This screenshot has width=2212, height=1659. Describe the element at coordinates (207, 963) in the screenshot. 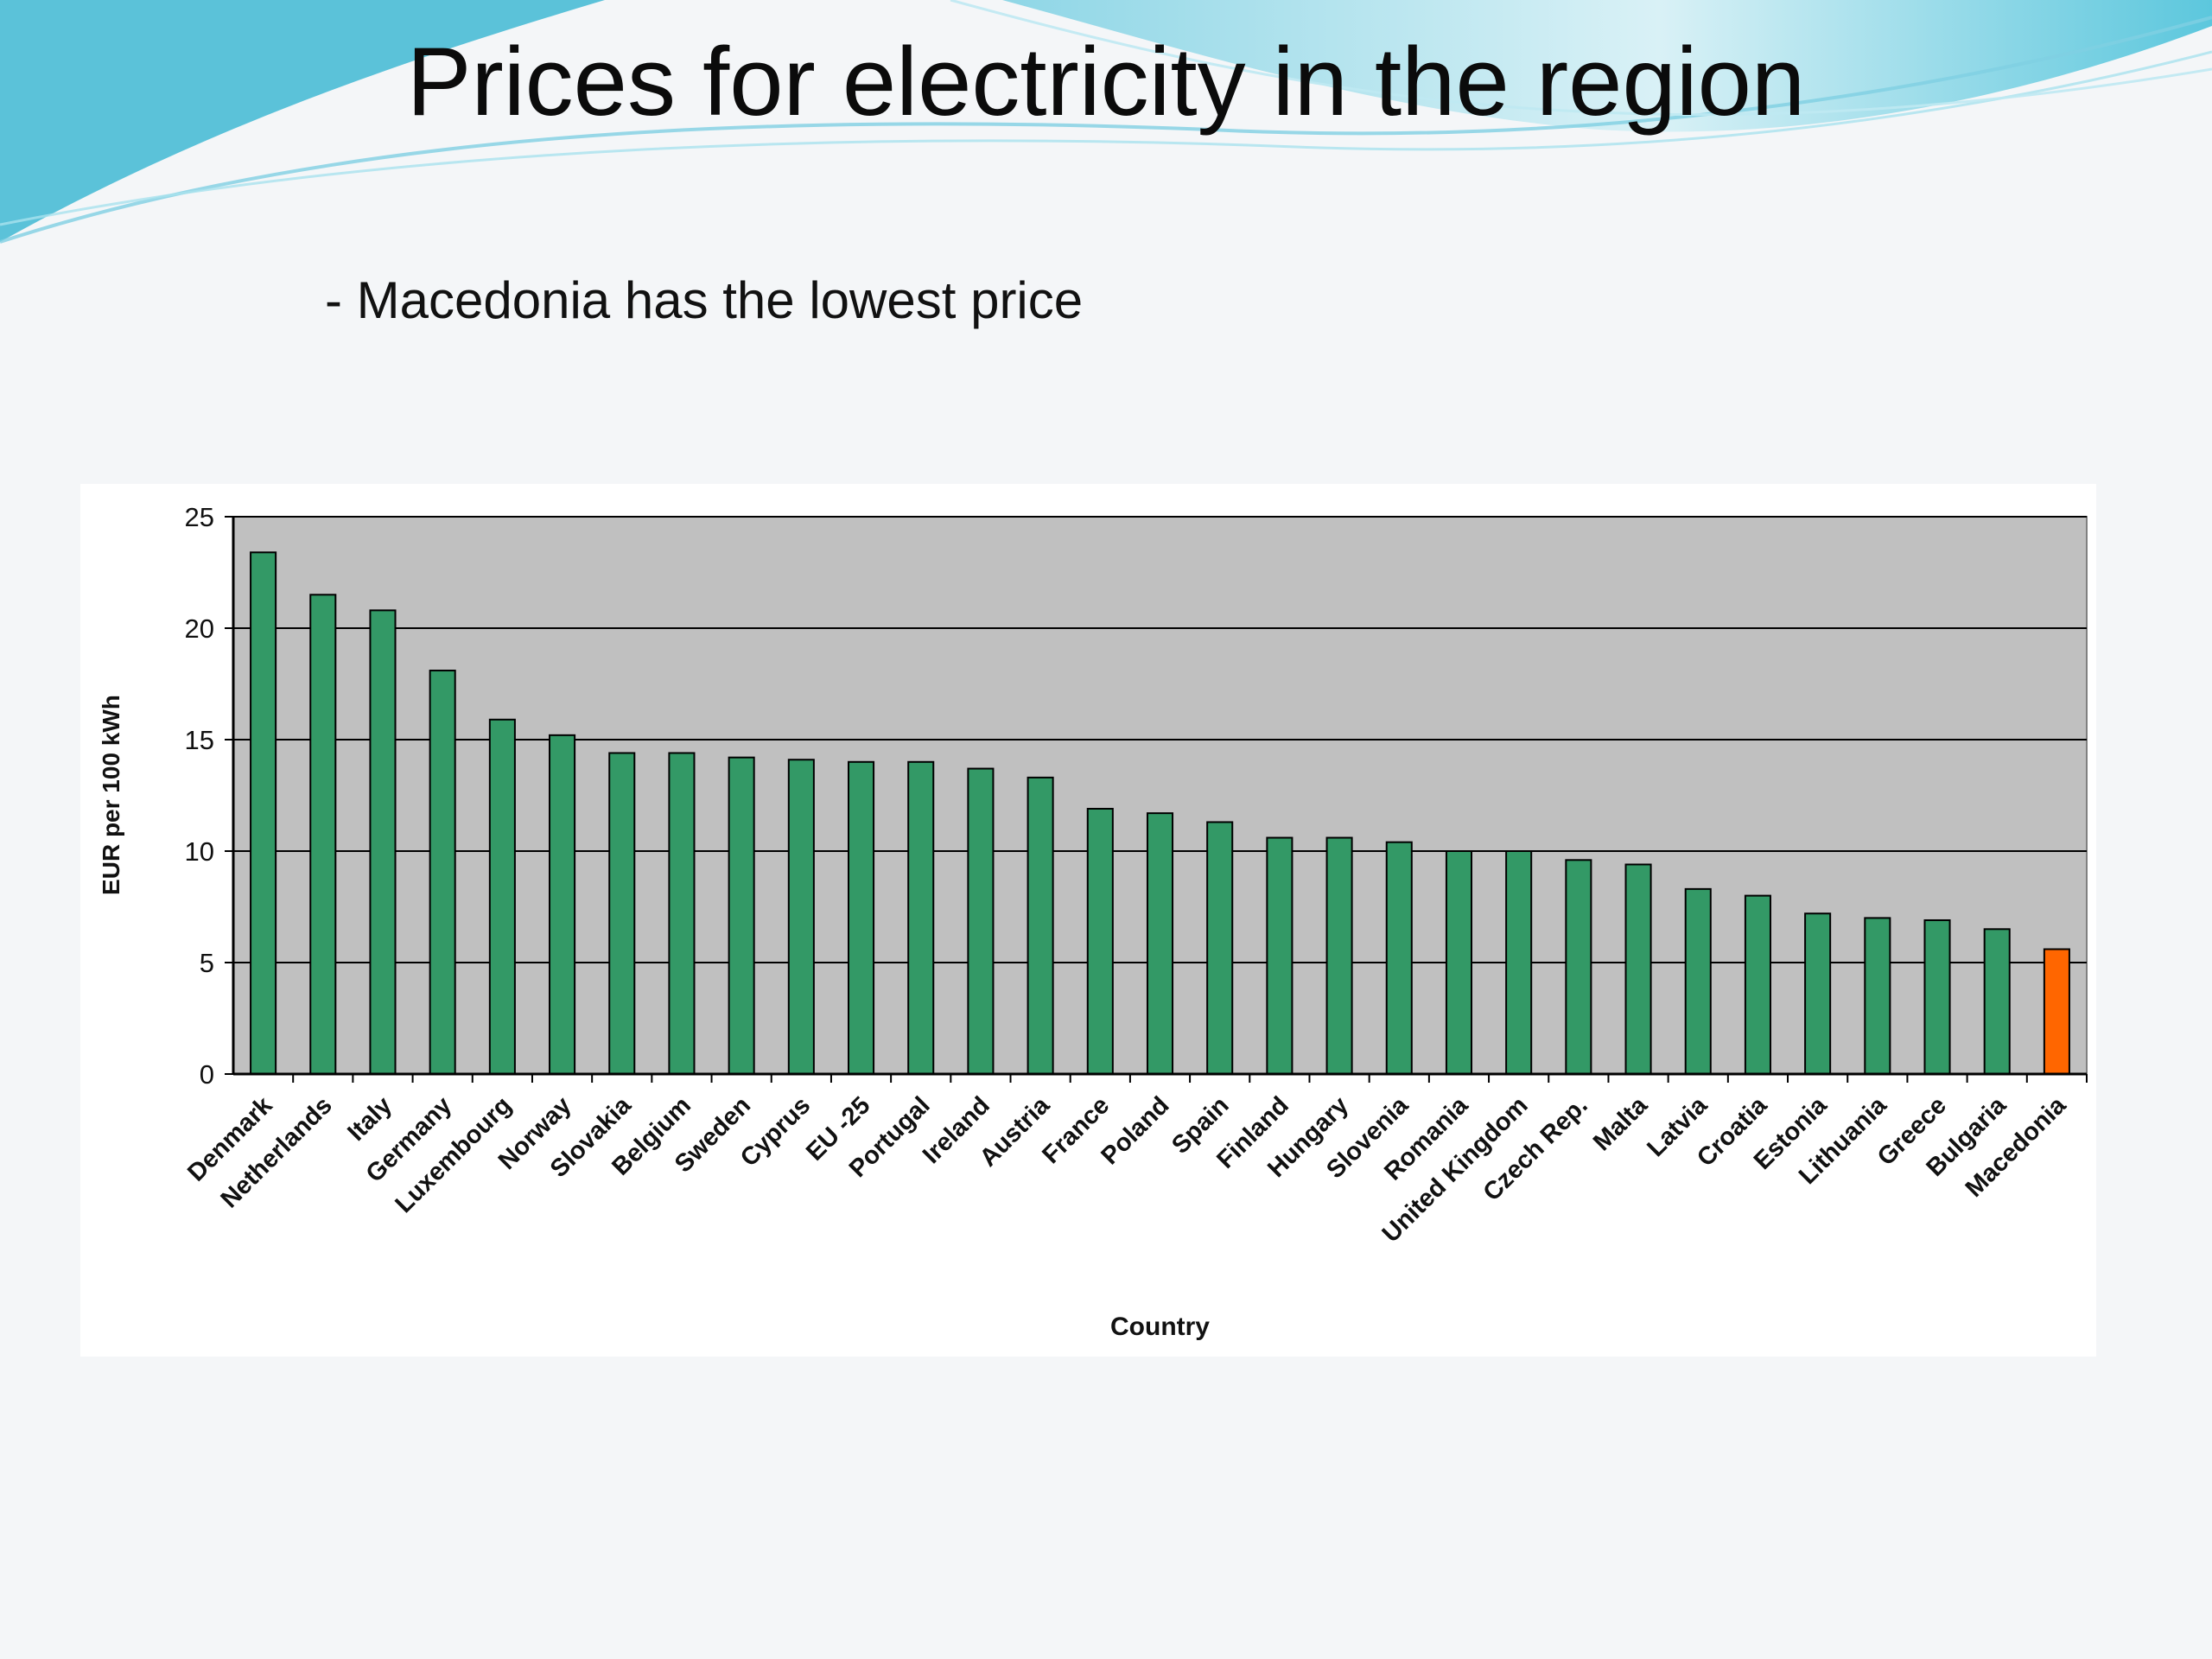

I see `y-tick-label: 5` at that location.